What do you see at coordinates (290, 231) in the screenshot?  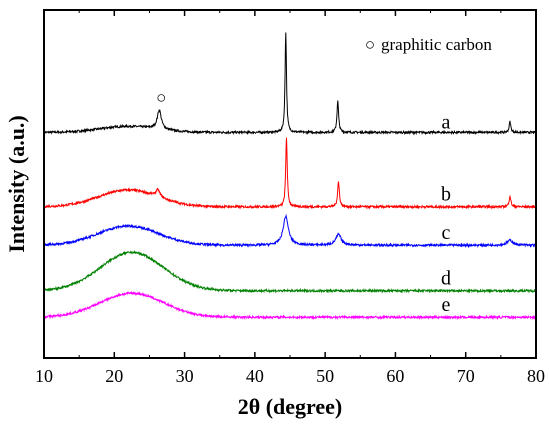 I see `series-line-c` at bounding box center [290, 231].